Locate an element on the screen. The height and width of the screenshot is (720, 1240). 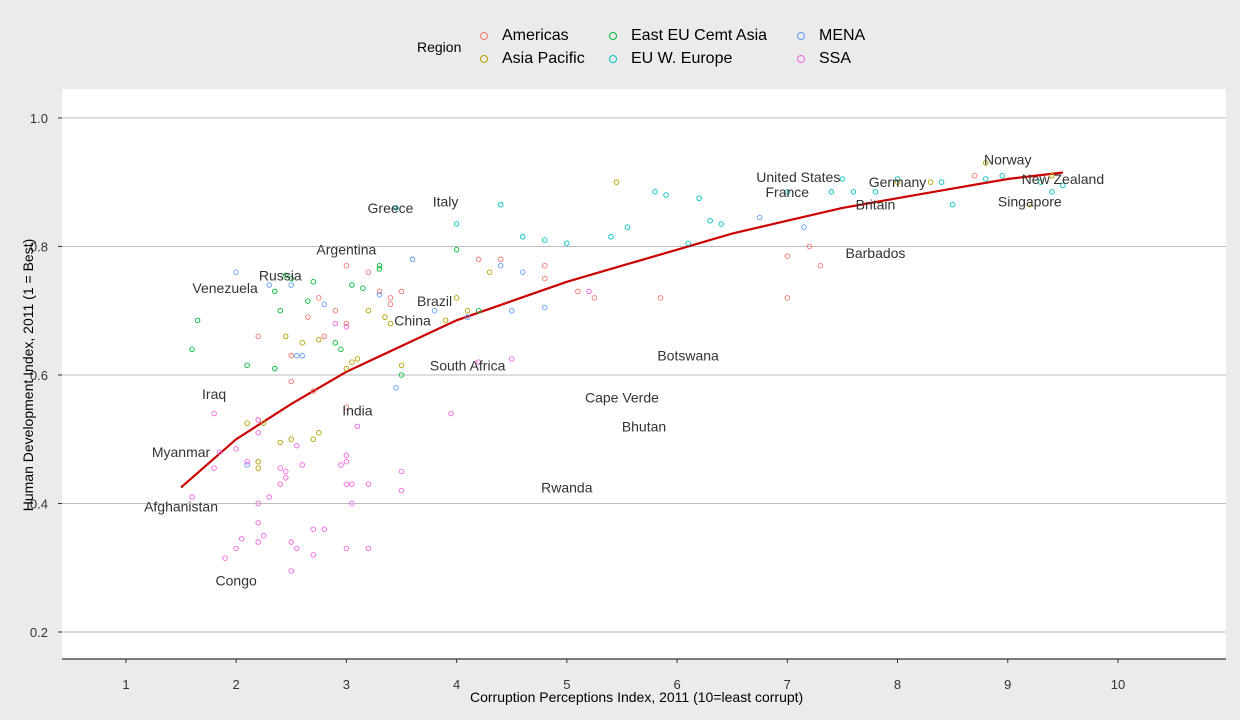
legend-label-eu-w-europe: EU W. Europe is located at coordinates (682, 58).